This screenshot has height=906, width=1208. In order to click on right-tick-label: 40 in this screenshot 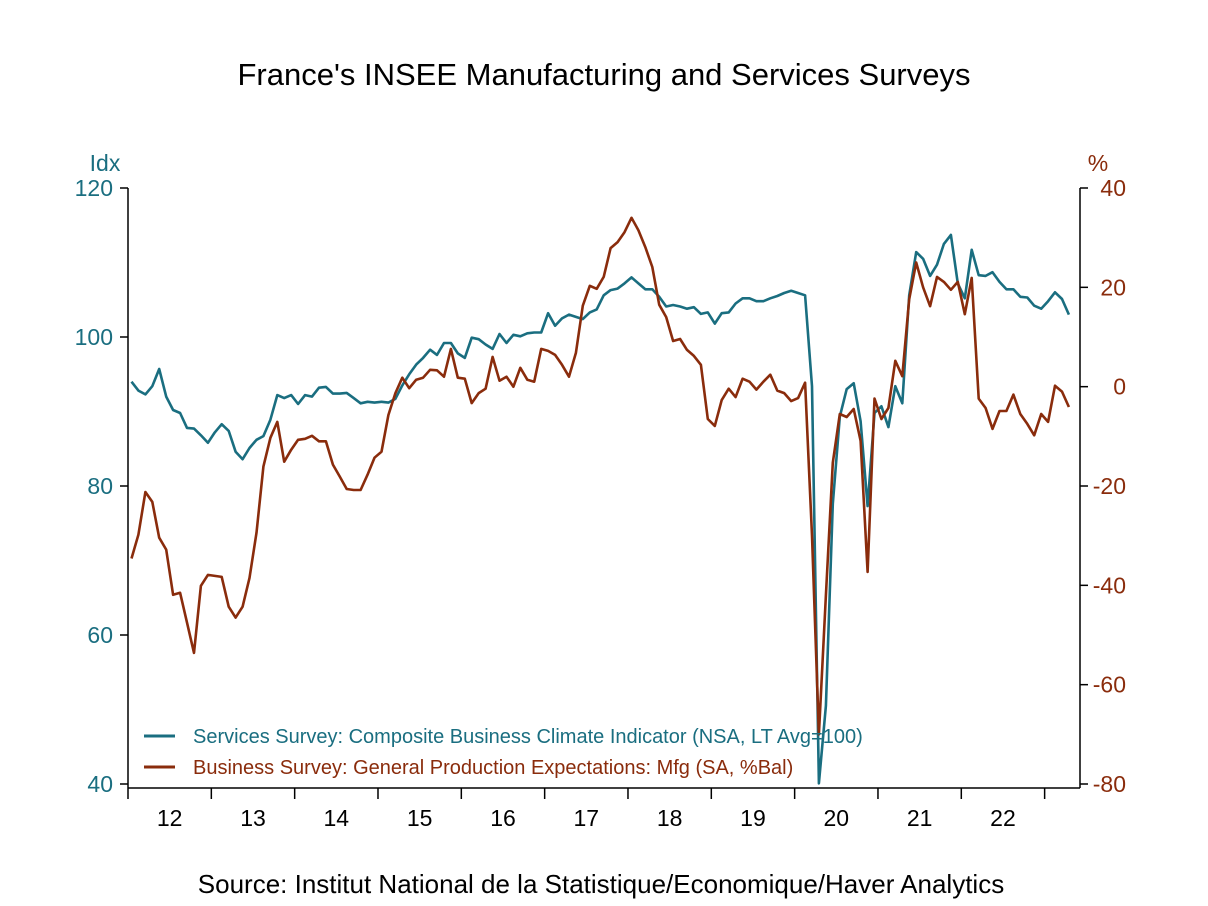, I will do `click(1113, 188)`.